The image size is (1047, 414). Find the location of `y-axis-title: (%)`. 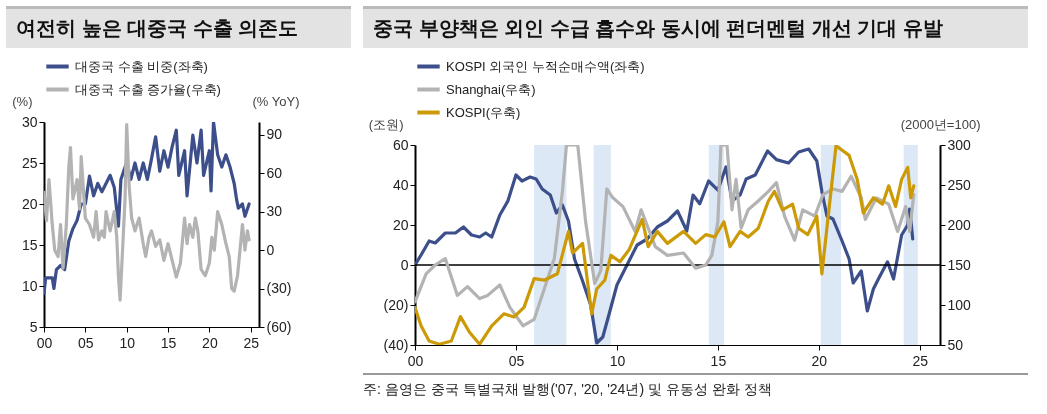

y-axis-title: (%) is located at coordinates (22, 101).